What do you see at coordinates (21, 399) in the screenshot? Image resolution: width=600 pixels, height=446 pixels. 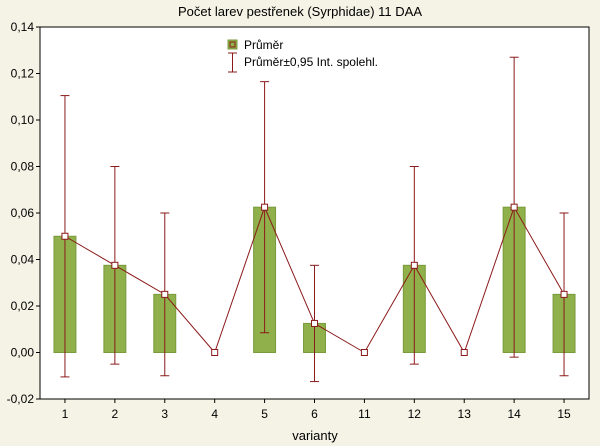 I see `y-tick-label: -0,02` at bounding box center [21, 399].